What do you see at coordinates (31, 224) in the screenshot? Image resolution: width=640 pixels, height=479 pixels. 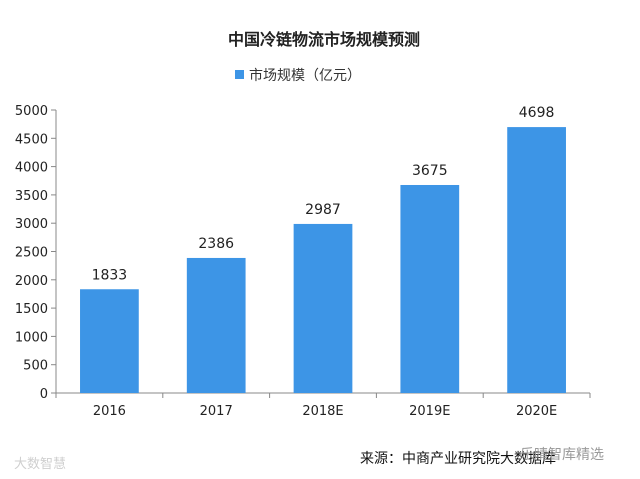 I see `y-tick-label: 3000` at bounding box center [31, 224].